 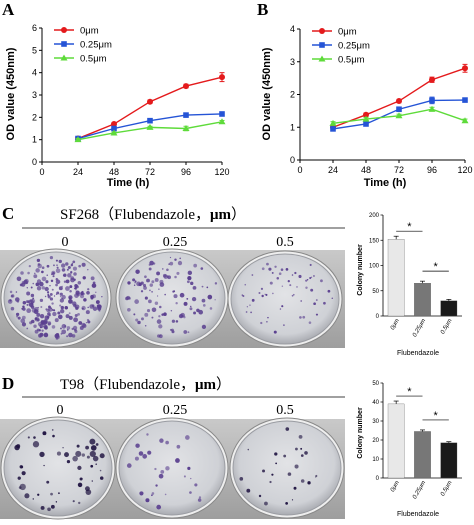 What do you see at coordinates (322, 45) in the screenshot?
I see `legend-marker` at bounding box center [322, 45].